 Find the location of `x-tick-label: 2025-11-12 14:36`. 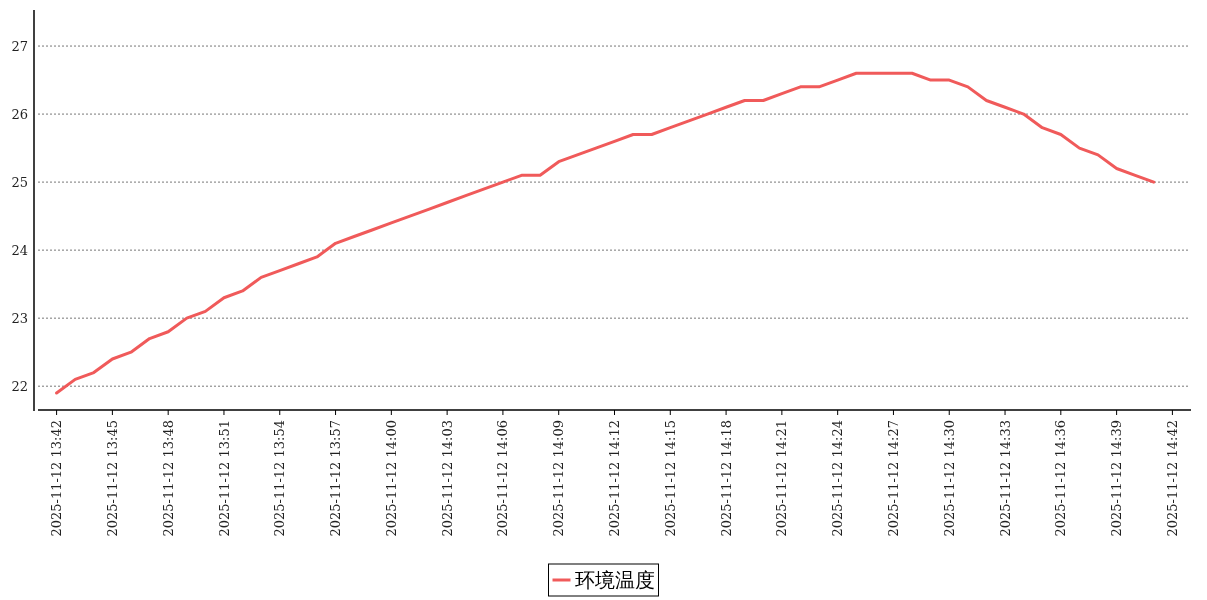

x-tick-label: 2025-11-12 14:36 is located at coordinates (1061, 478).